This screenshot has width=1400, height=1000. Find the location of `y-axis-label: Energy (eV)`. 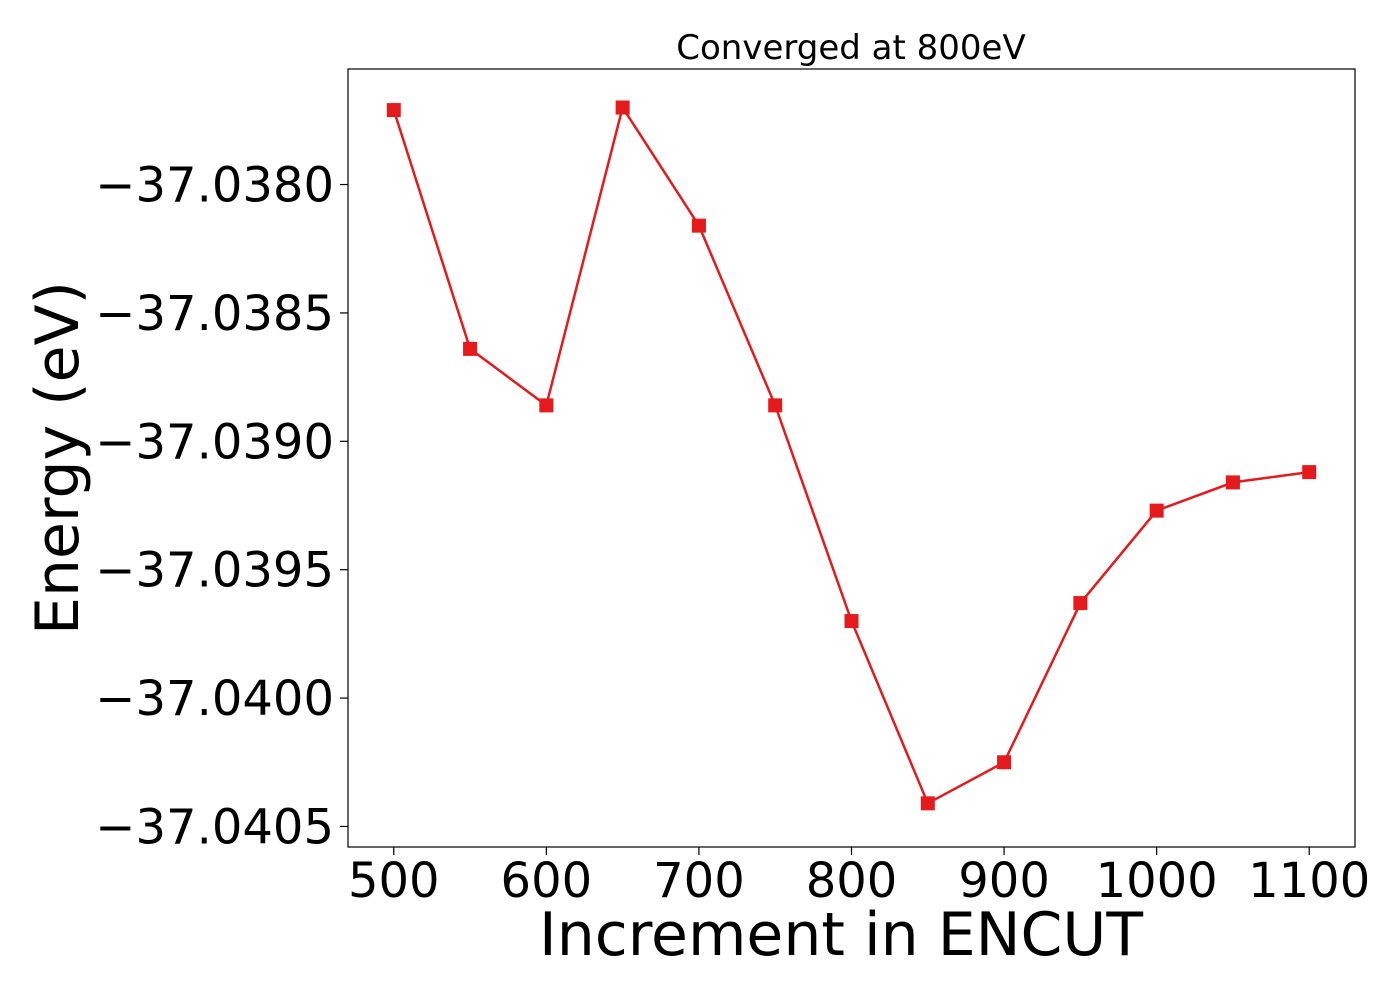

y-axis-label: Energy (eV) is located at coordinates (58, 458).